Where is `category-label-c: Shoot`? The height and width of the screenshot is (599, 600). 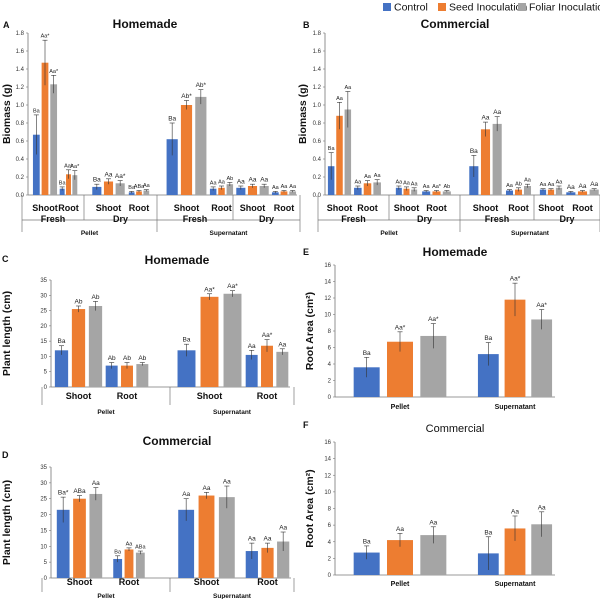 category-label-c: Shoot is located at coordinates (79, 396).